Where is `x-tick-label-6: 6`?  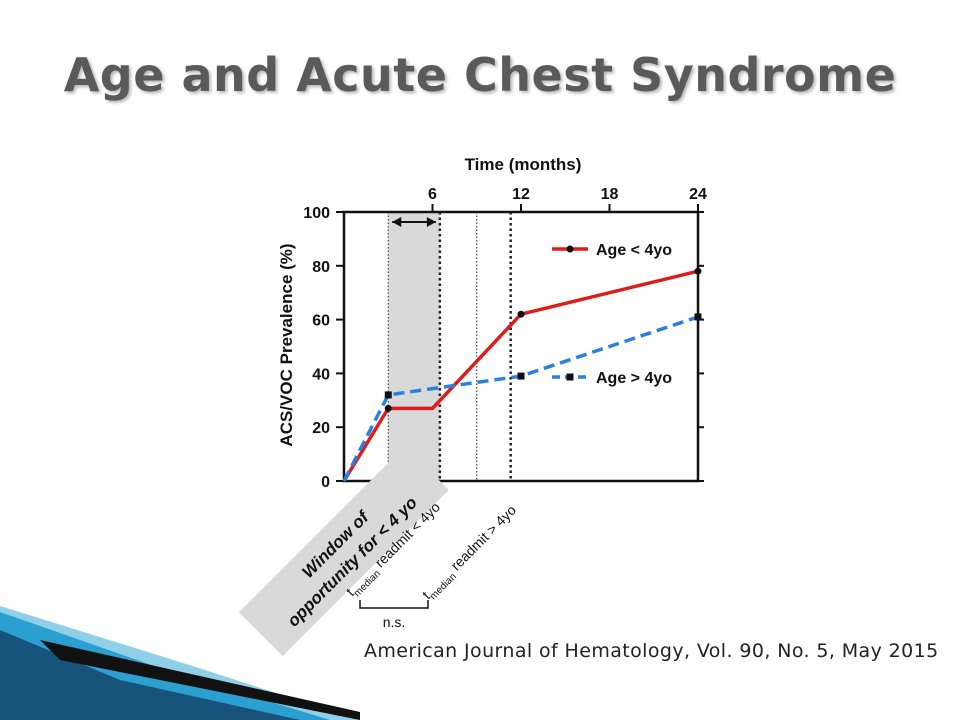
x-tick-label-6: 6 is located at coordinates (432, 194).